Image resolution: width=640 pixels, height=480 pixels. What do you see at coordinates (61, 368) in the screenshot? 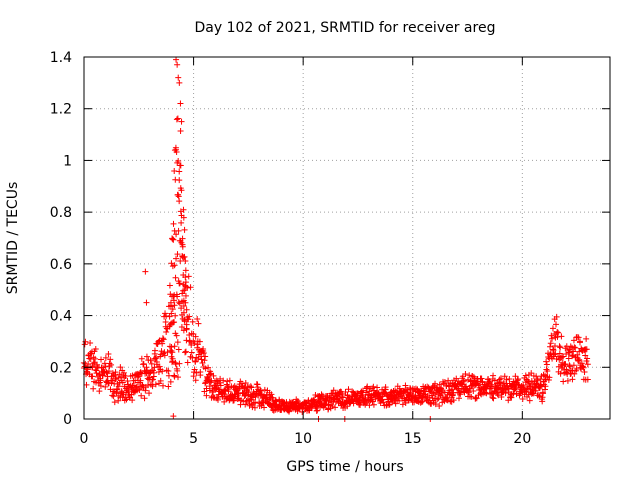
I see `y-tick-label: 0.2` at bounding box center [61, 368].